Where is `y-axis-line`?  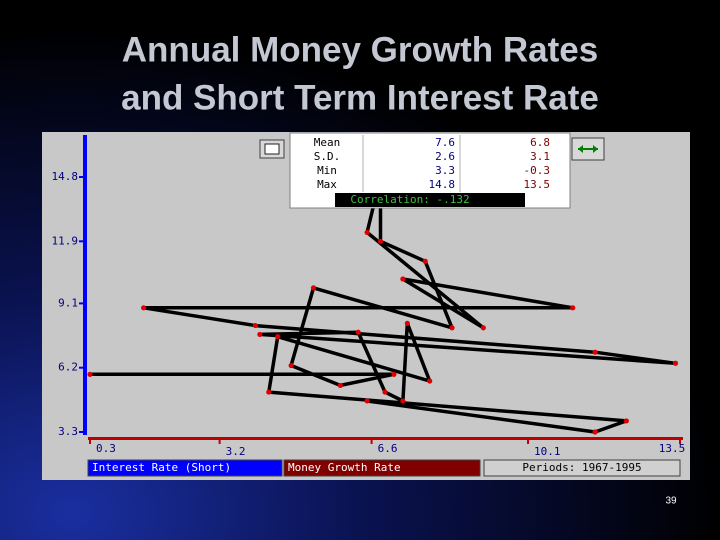
y-axis-line is located at coordinates (85, 285).